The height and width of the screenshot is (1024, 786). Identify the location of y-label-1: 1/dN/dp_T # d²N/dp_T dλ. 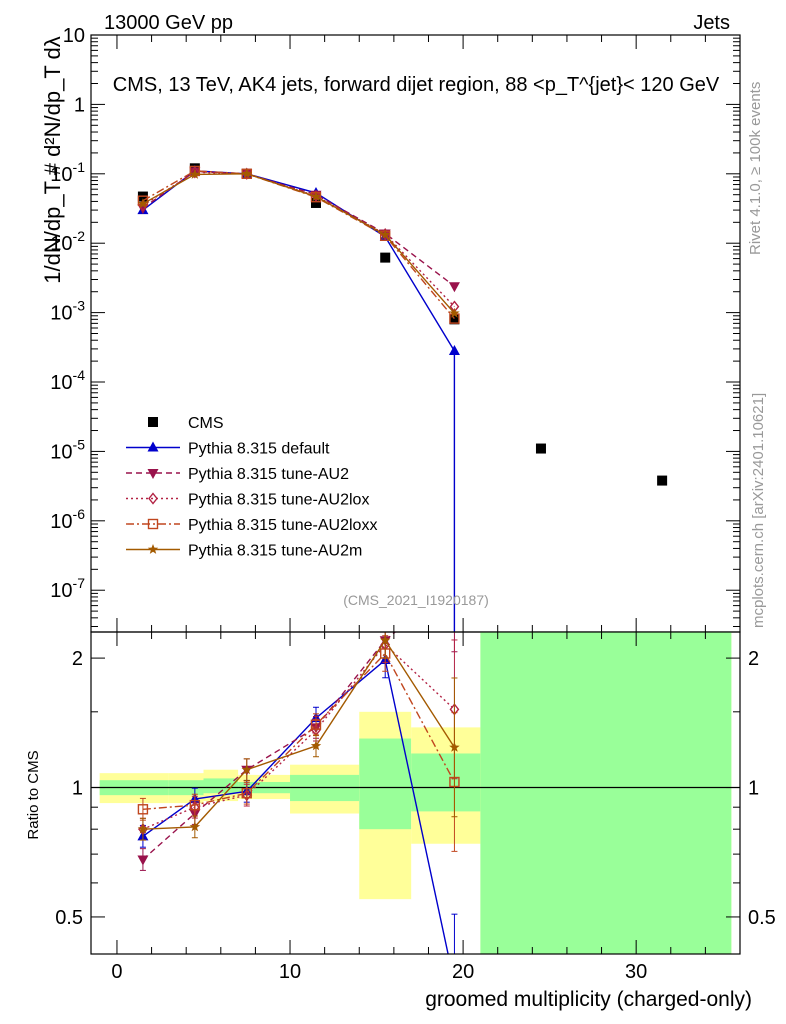
(52, 159).